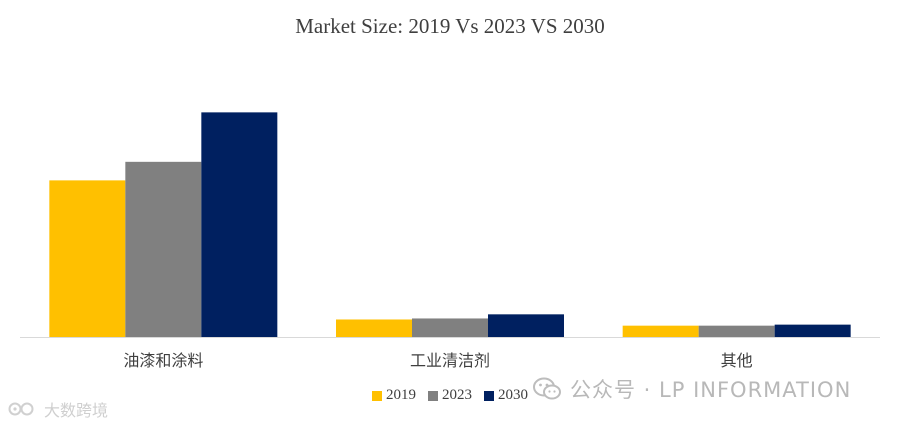 This screenshot has height=425, width=900. What do you see at coordinates (401, 395) in the screenshot?
I see `legend-label-2019: 2019` at bounding box center [401, 395].